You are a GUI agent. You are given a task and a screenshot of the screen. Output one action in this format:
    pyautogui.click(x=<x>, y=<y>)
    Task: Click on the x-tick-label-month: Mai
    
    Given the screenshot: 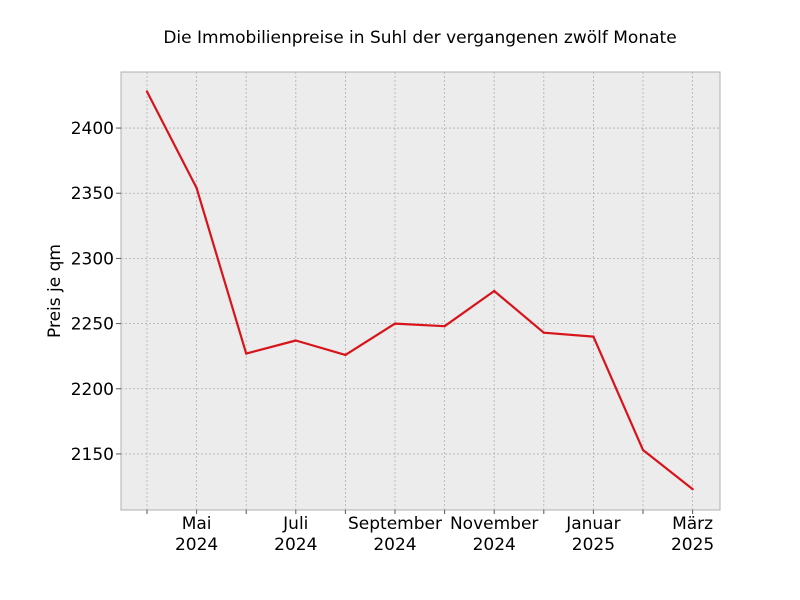 What is the action you would take?
    pyautogui.click(x=197, y=524)
    